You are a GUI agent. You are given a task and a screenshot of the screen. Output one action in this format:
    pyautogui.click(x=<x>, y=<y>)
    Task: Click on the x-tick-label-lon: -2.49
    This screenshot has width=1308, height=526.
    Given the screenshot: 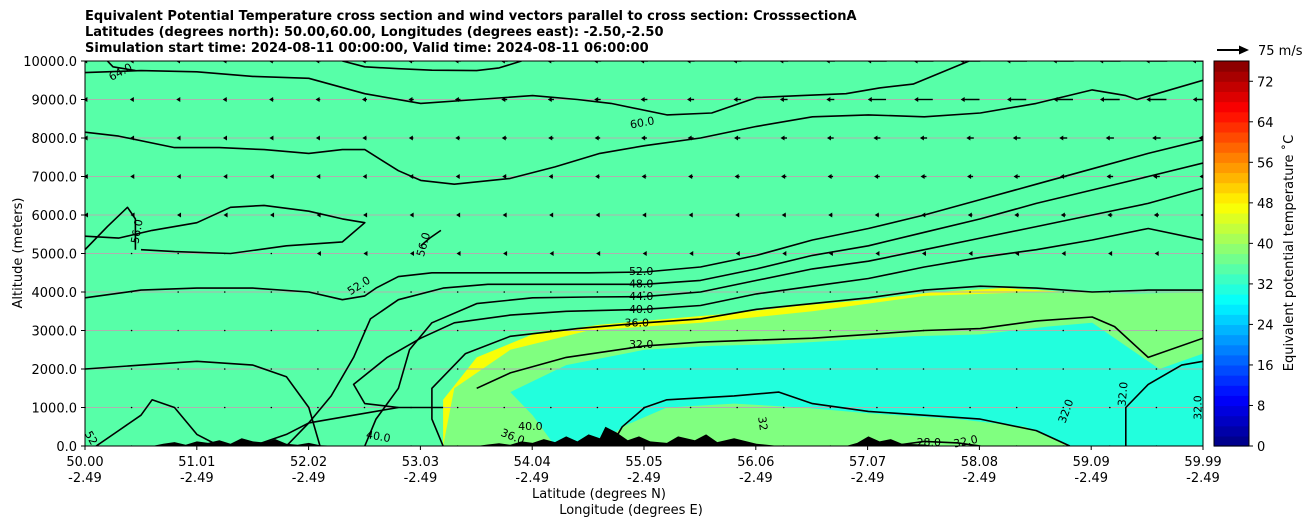 What is the action you would take?
    pyautogui.click(x=85, y=478)
    